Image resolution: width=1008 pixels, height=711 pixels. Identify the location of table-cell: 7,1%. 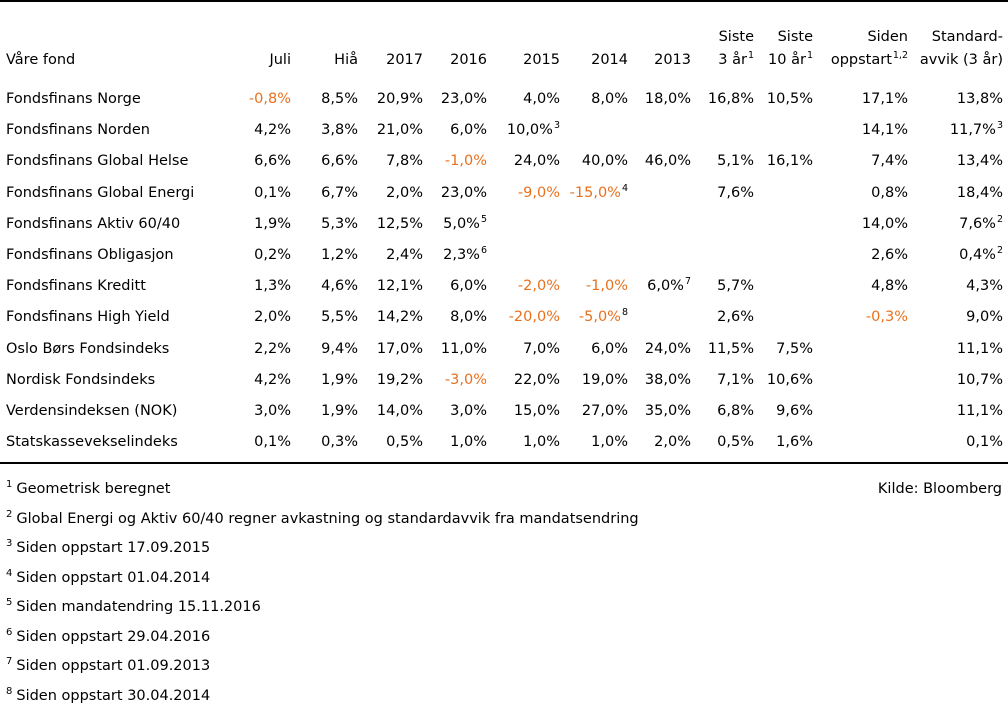
(735, 380).